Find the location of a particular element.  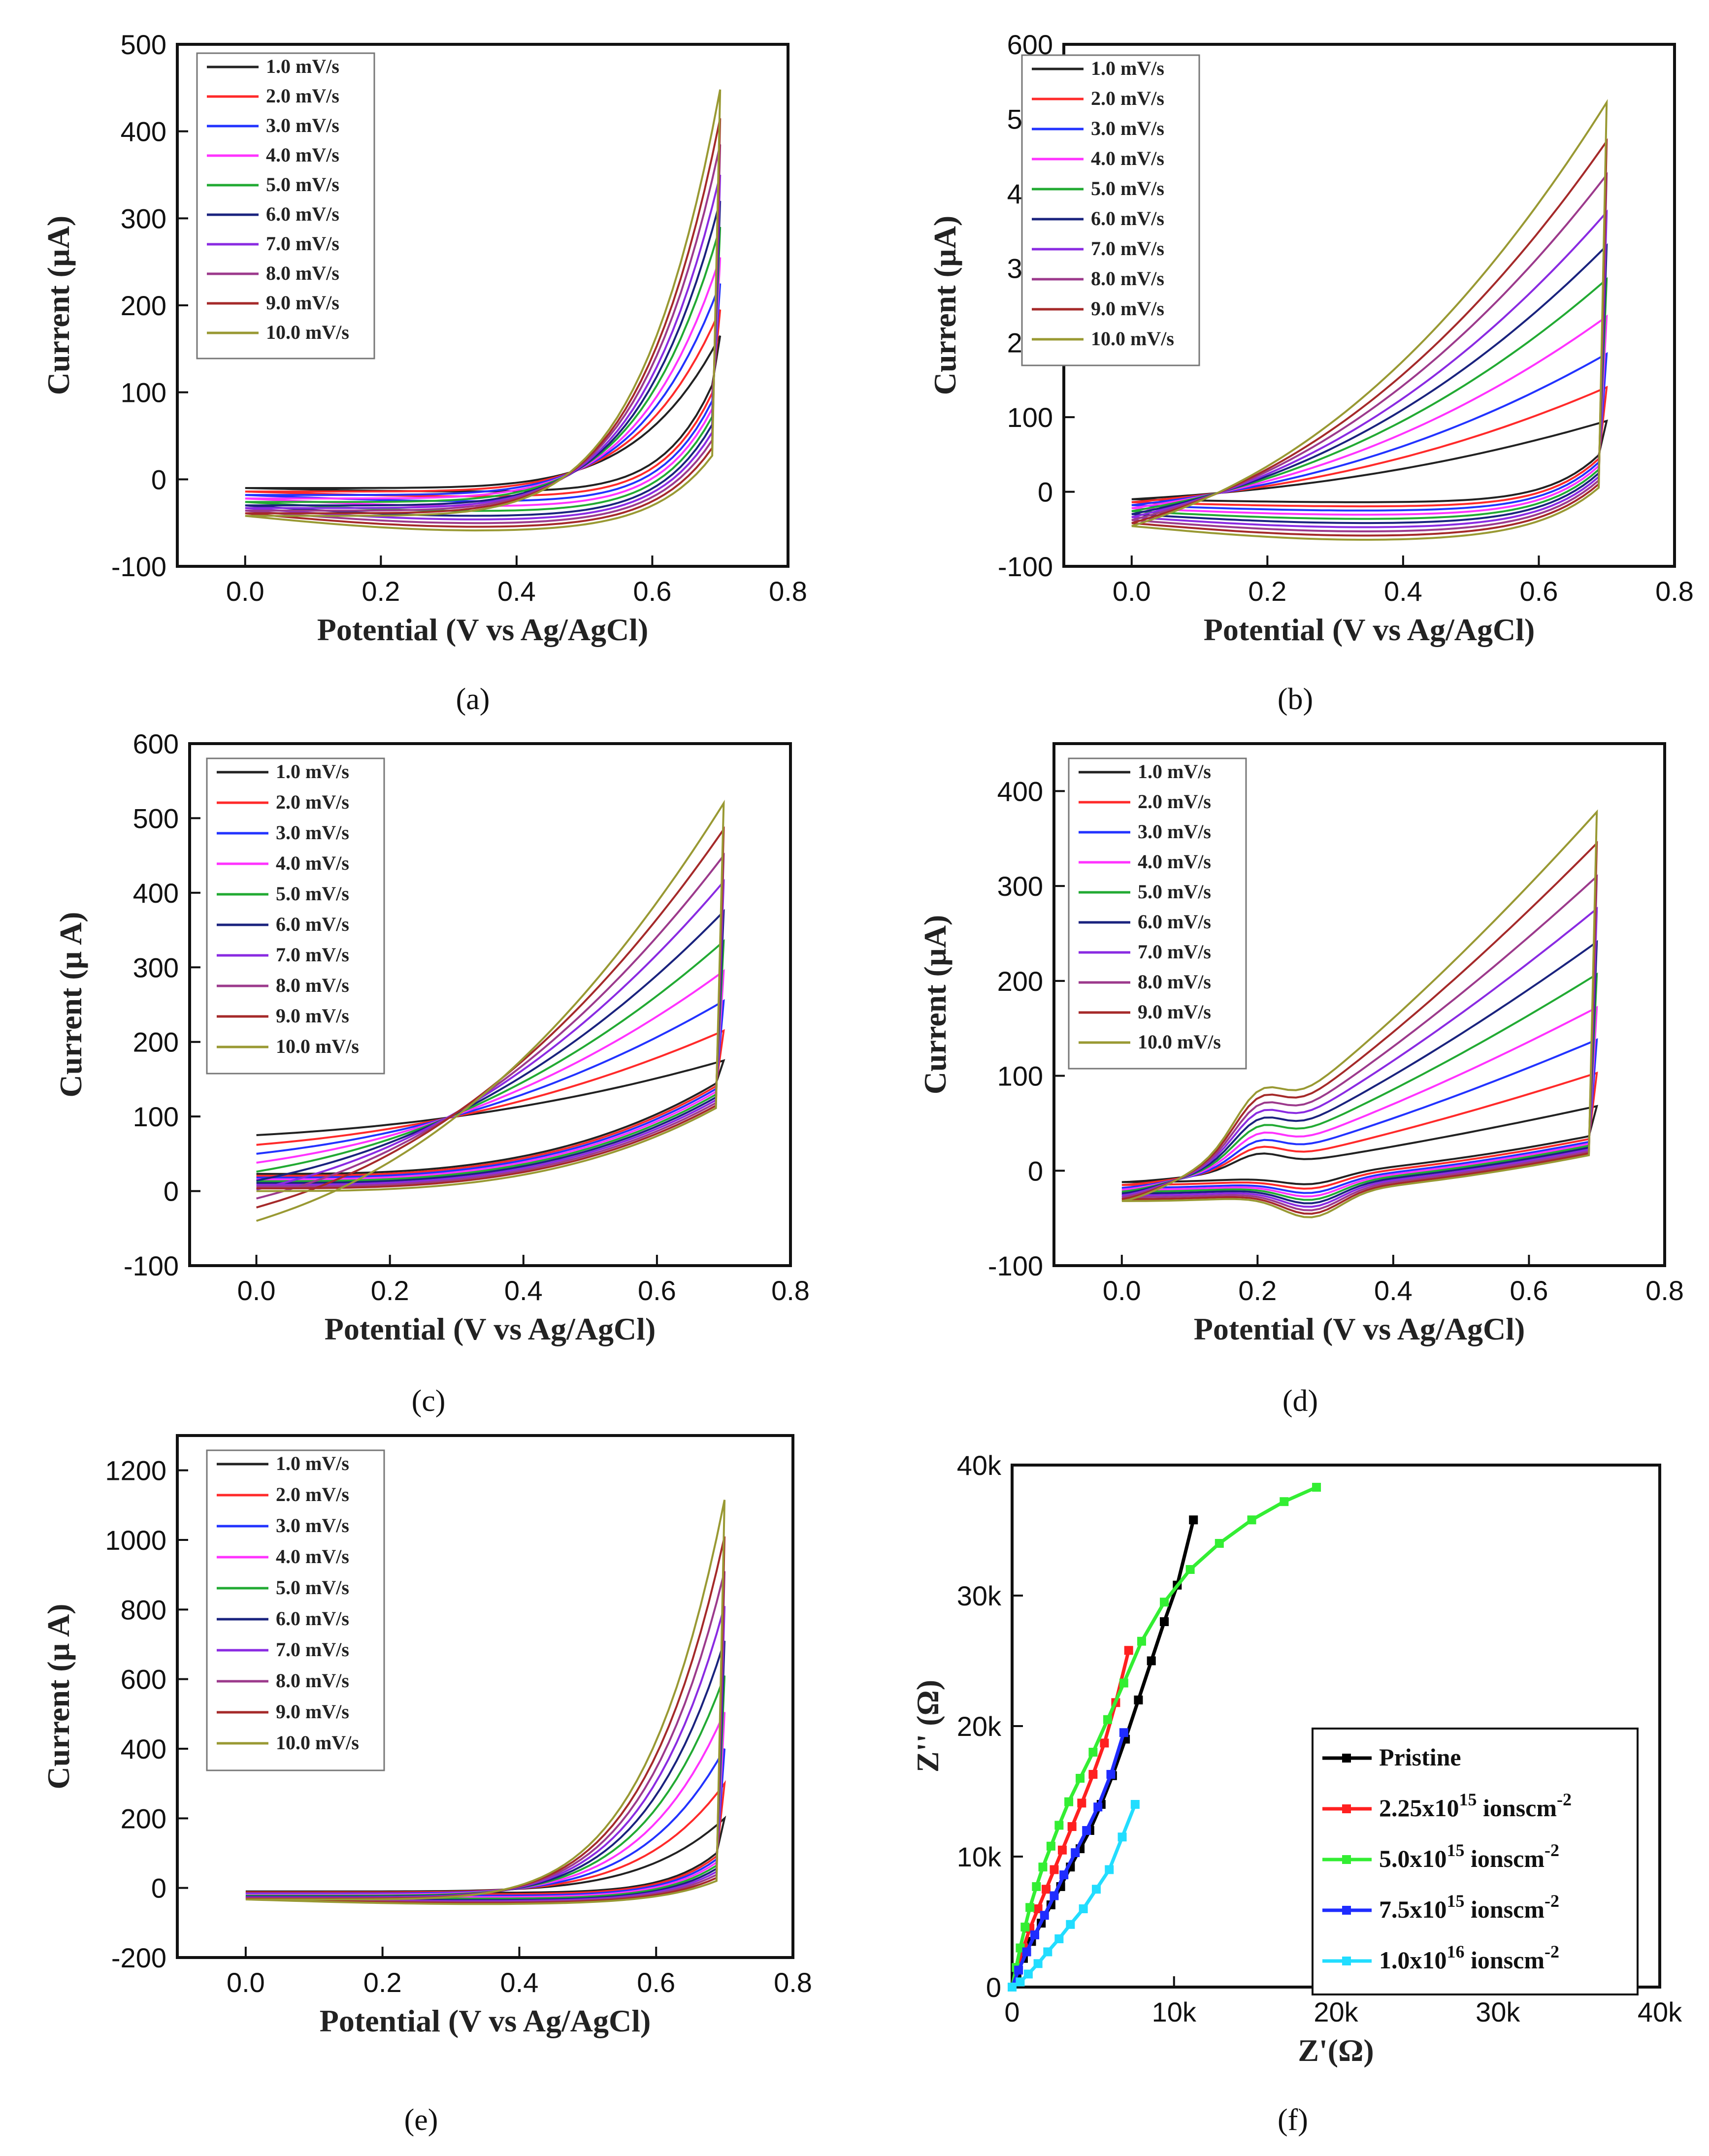

y-tick-label: -100 is located at coordinates (138, 567).